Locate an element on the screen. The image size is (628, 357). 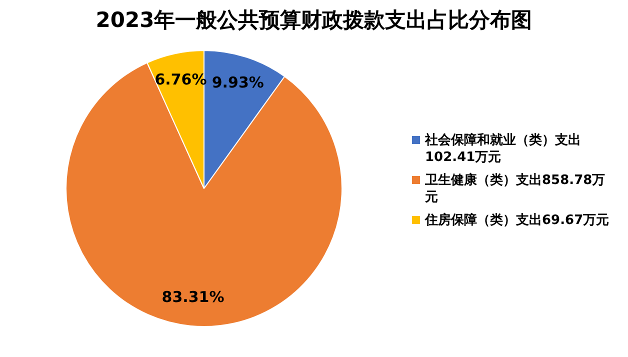
legend-label: 卫生健康（类）支出858.78万元 is located at coordinates (515, 189).